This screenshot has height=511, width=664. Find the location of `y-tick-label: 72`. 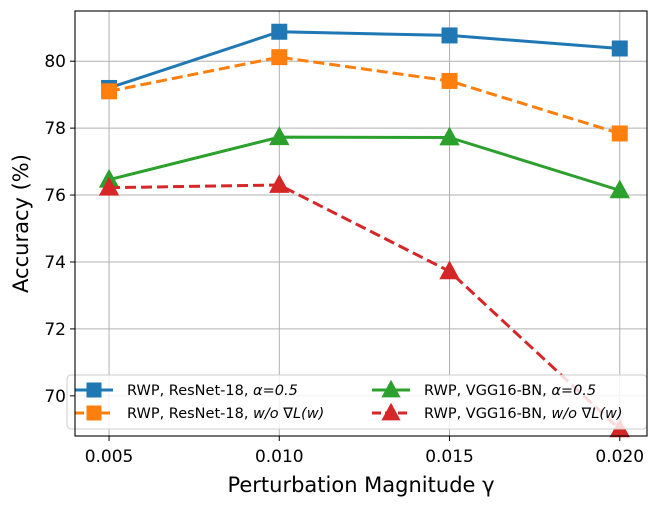

y-tick-label: 72 is located at coordinates (55, 330).